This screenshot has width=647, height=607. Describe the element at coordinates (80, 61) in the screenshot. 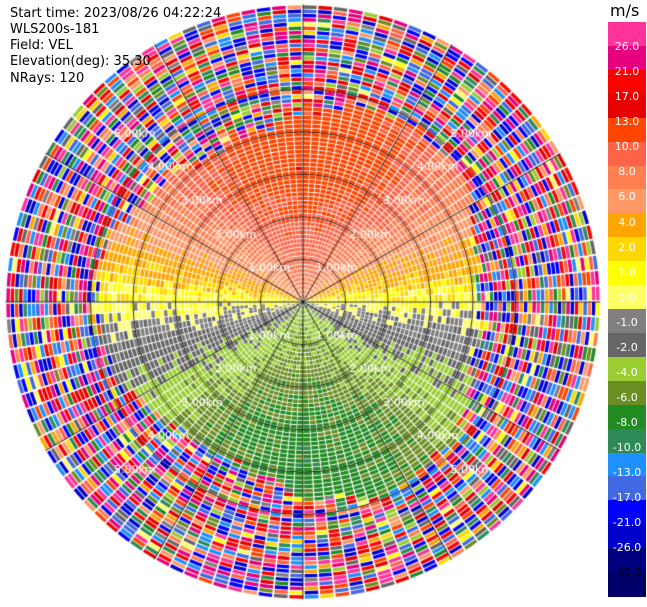

I see `elevation-label: Elevation(deg): 35.30` at that location.